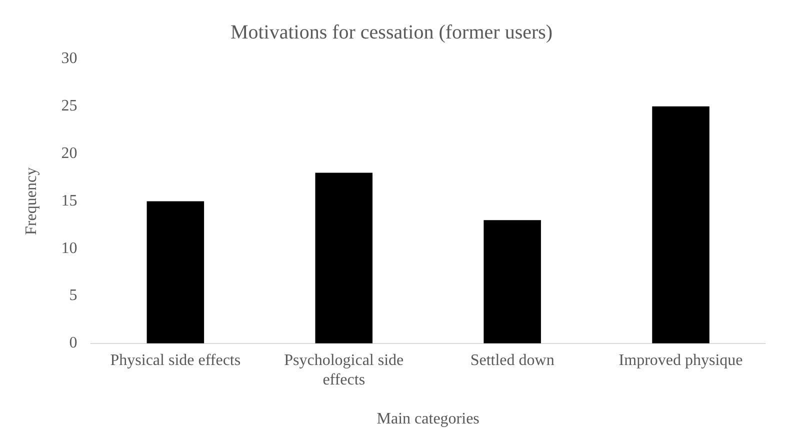 The width and height of the screenshot is (793, 446). What do you see at coordinates (69, 201) in the screenshot?
I see `y-tick-label: 15` at bounding box center [69, 201].